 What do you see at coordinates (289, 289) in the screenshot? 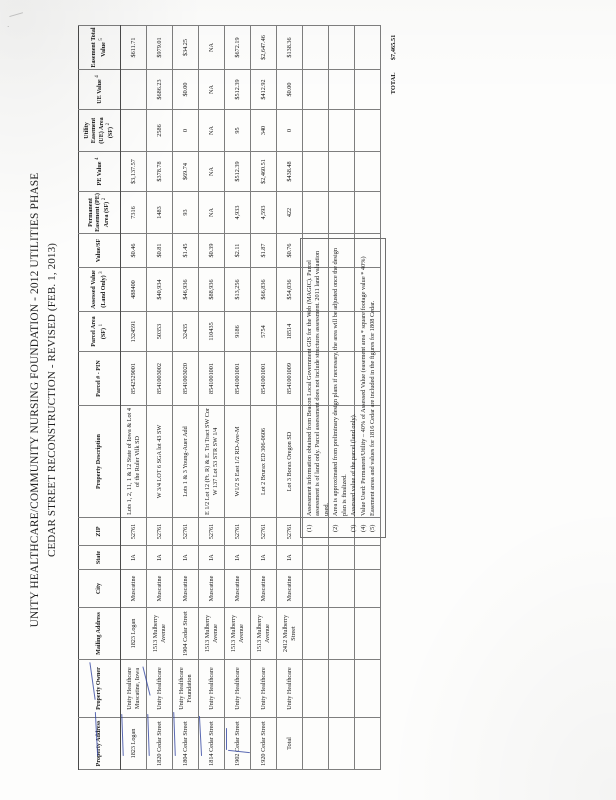
I see `cell-assessed-value: $54,036` at bounding box center [289, 289].